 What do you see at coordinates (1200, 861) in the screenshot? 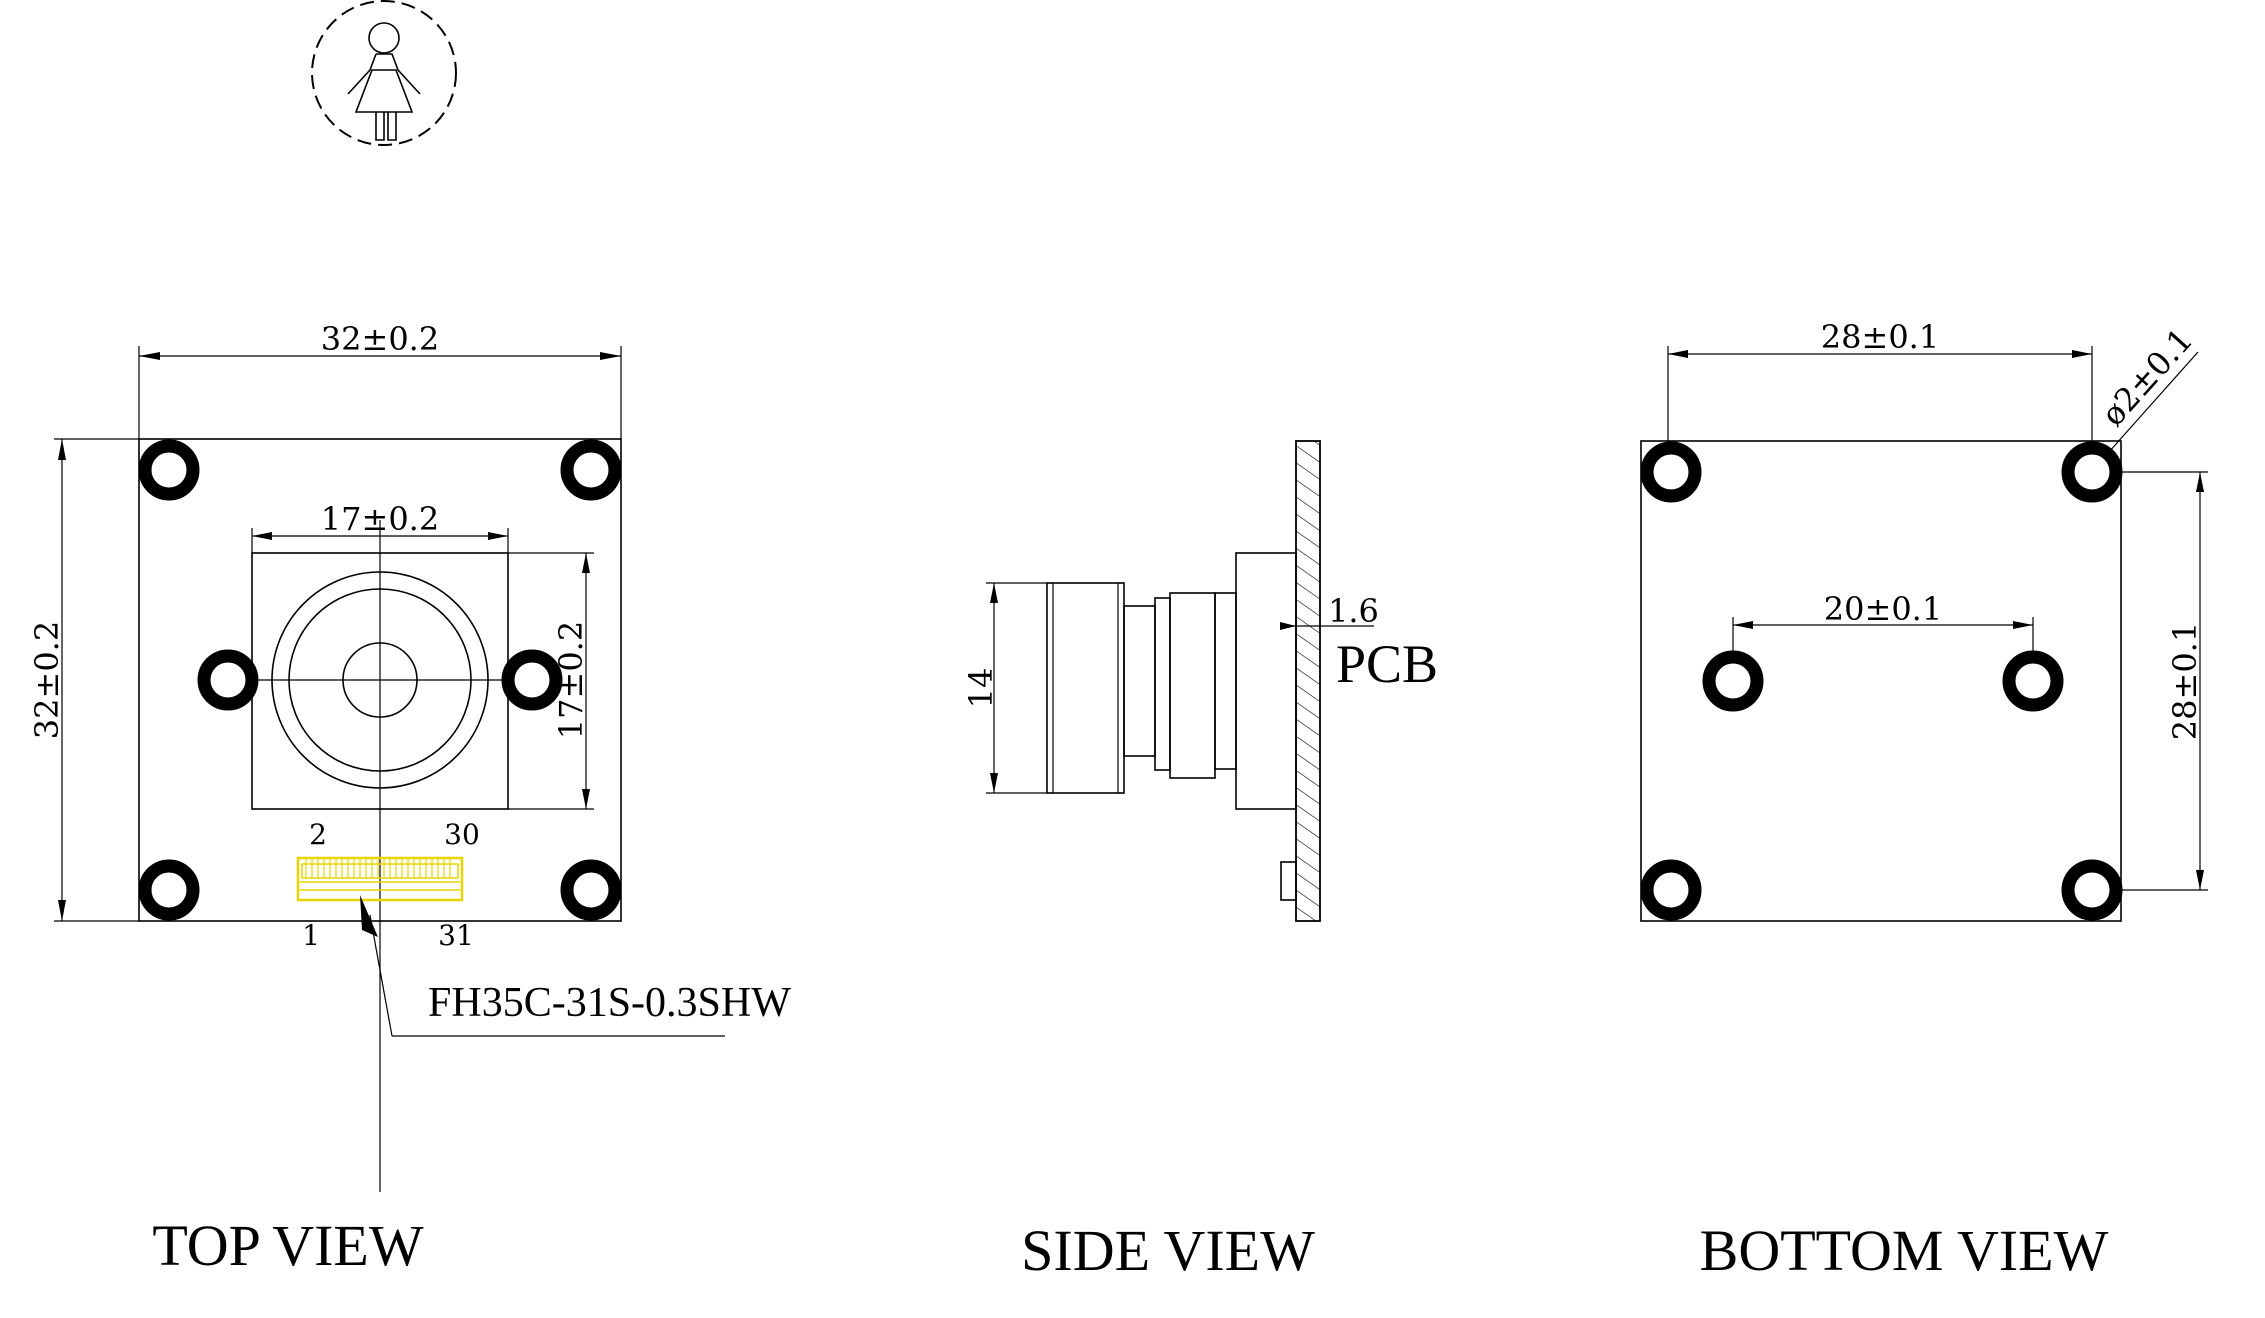
I see `side-view: 14 1.6 PCB SIDE VIEW` at bounding box center [1200, 861].